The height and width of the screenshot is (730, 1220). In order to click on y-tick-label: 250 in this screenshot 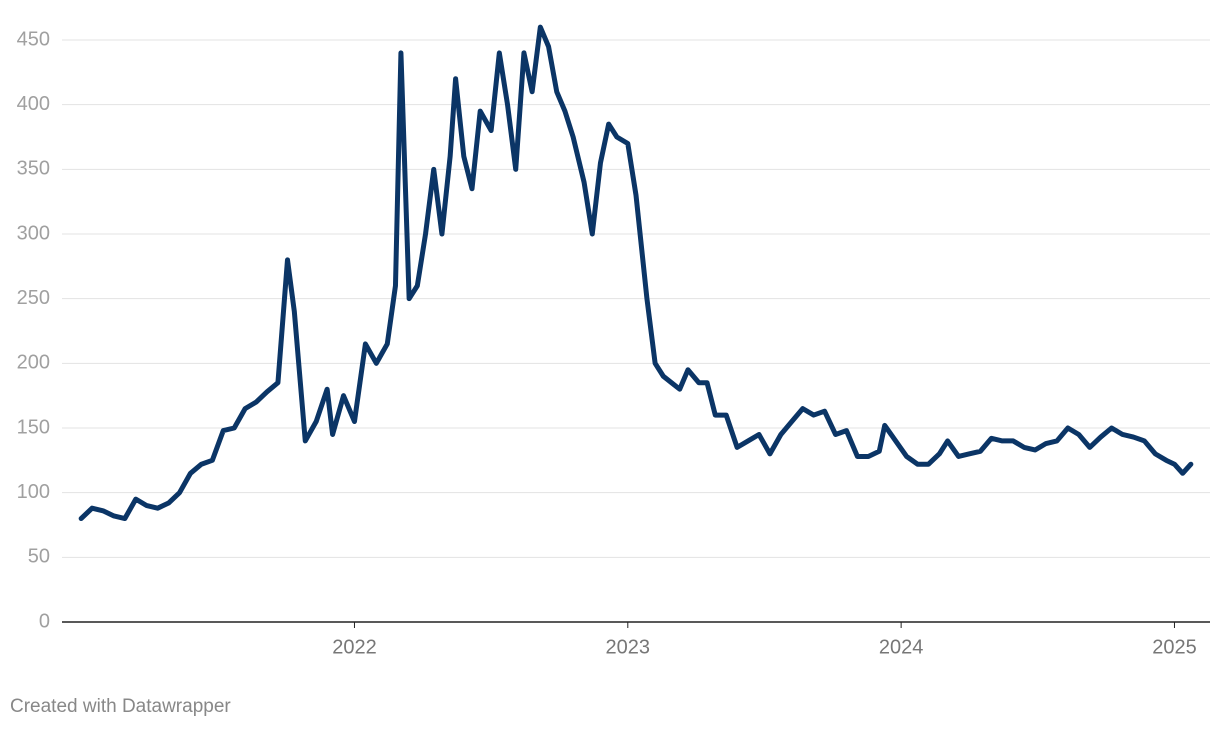, I will do `click(33, 298)`.